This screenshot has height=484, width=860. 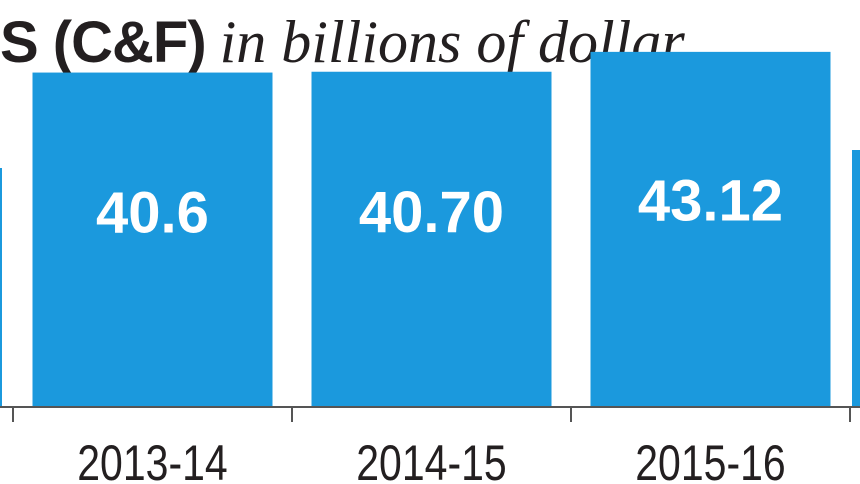 I want to click on x-tick-label: 2013-14, so click(x=152, y=459).